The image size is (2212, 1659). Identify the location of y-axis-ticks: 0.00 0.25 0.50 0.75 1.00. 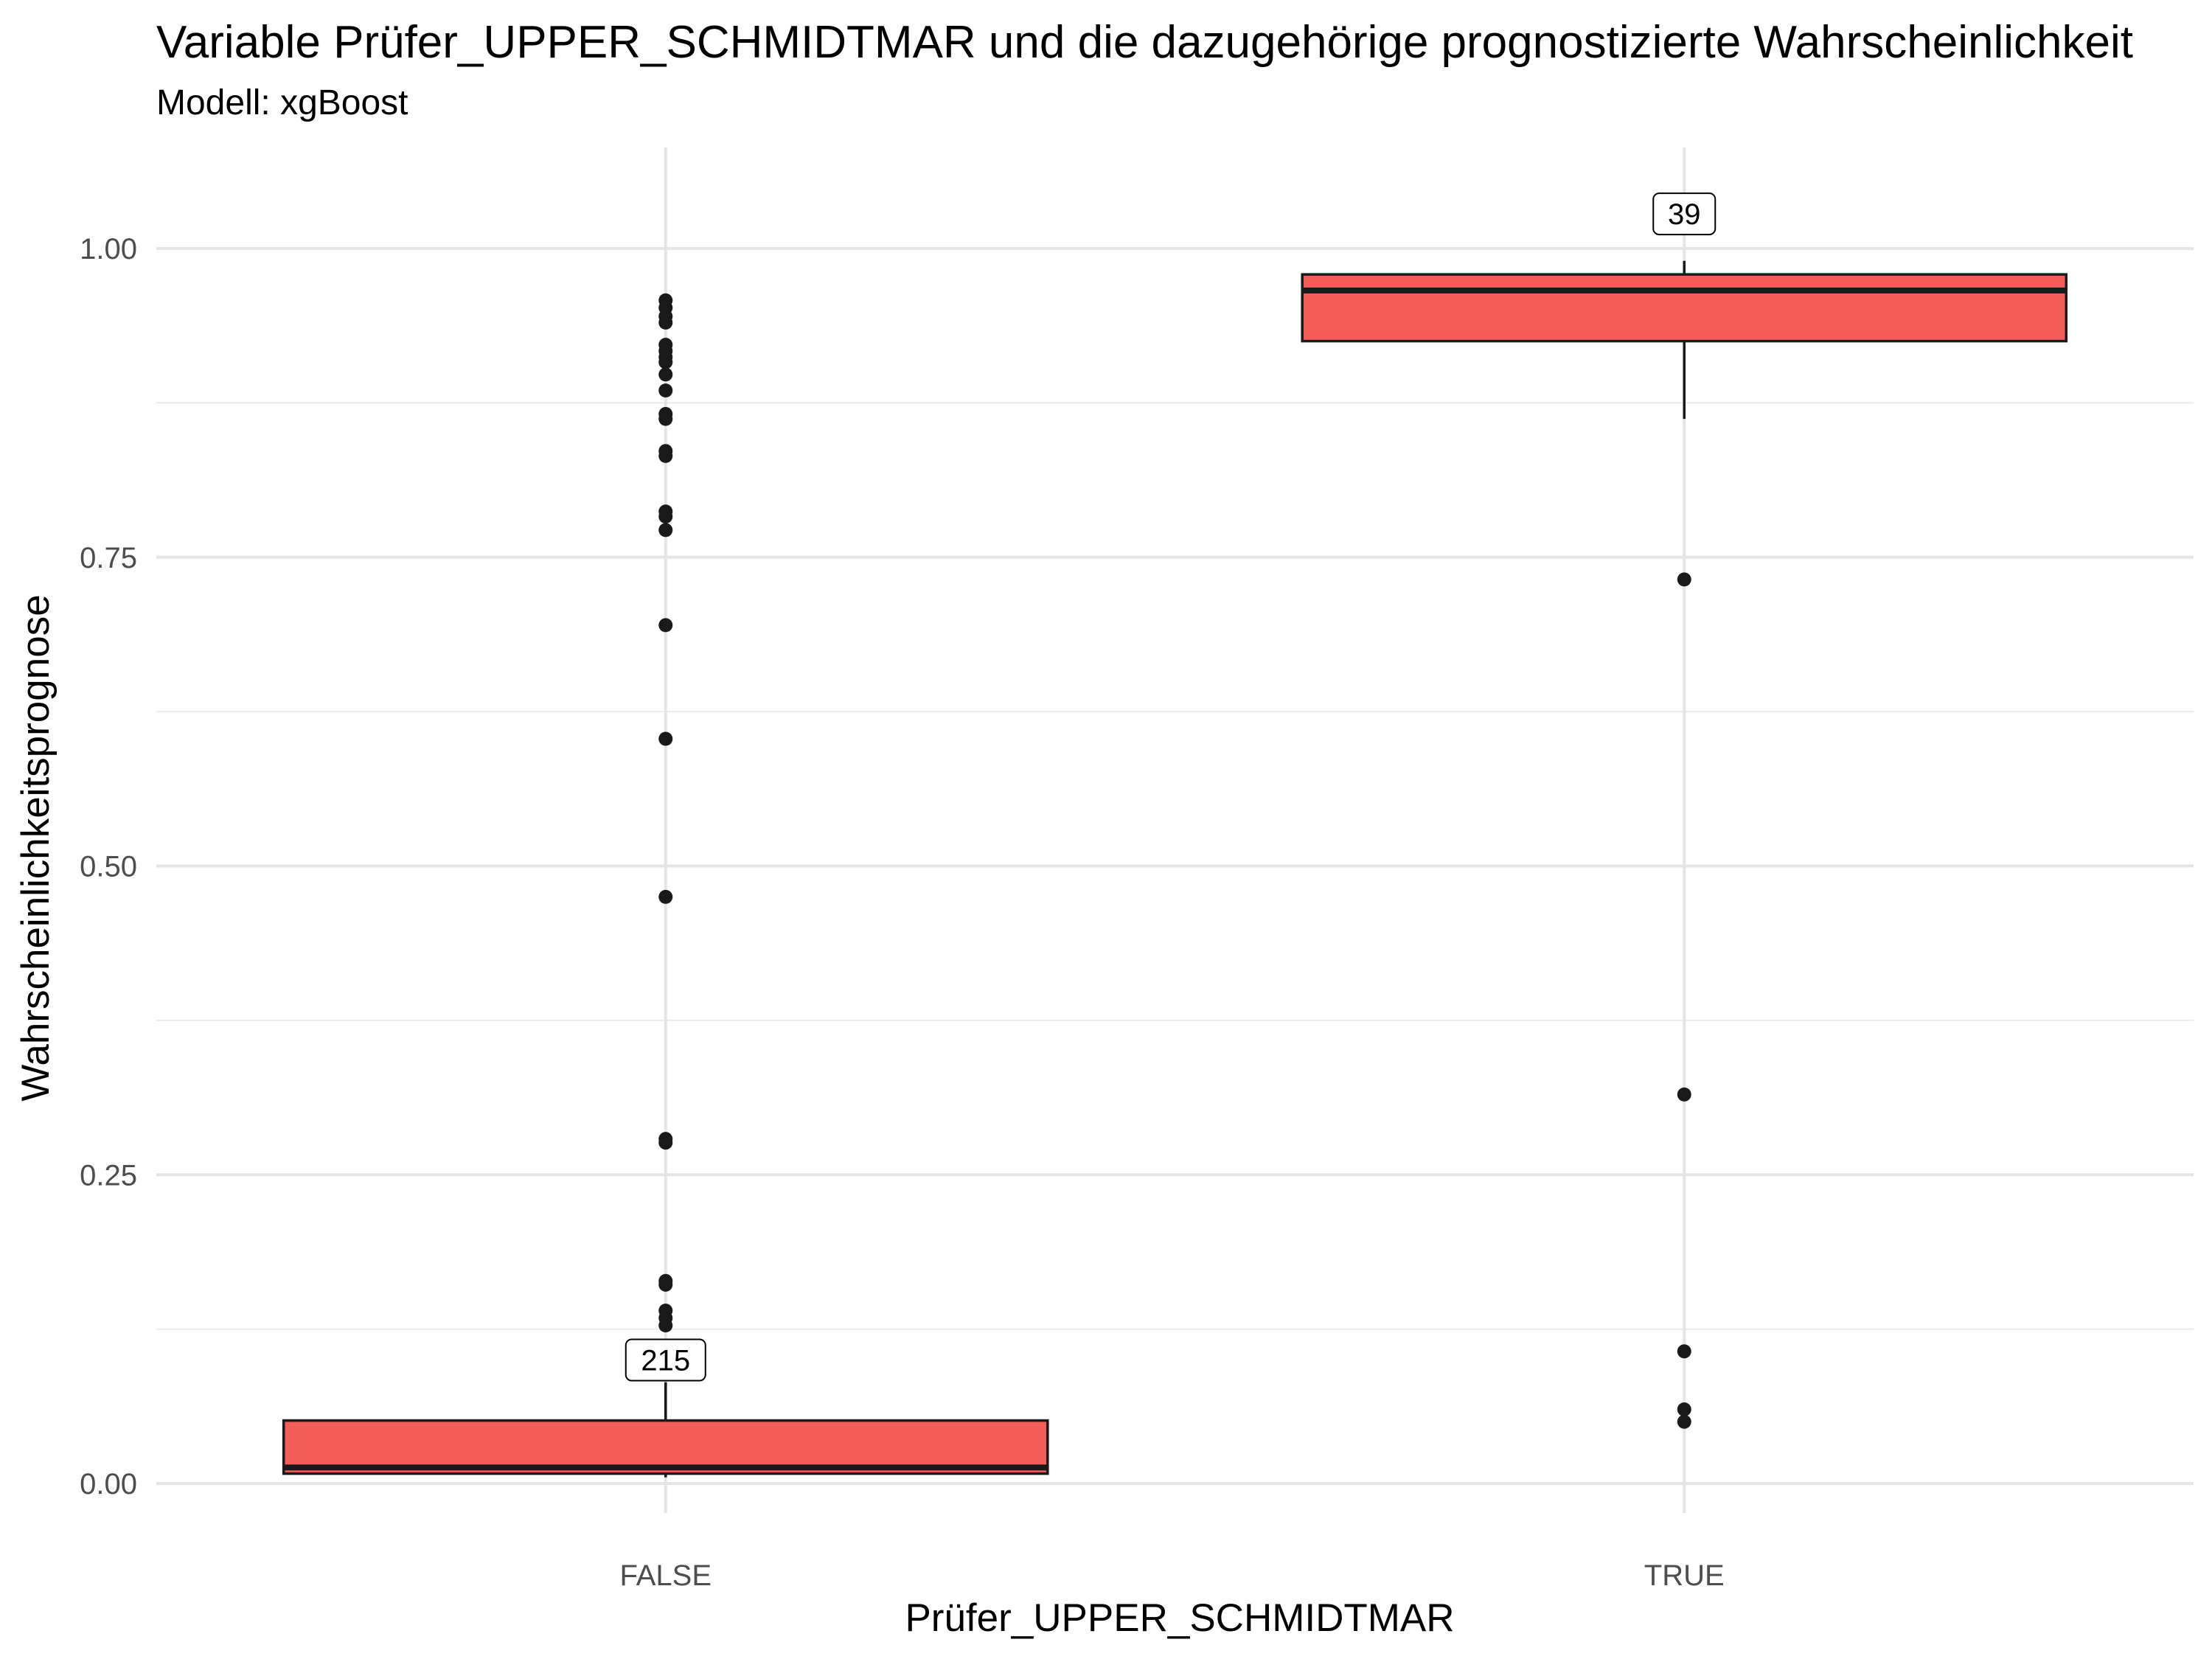
(108, 866).